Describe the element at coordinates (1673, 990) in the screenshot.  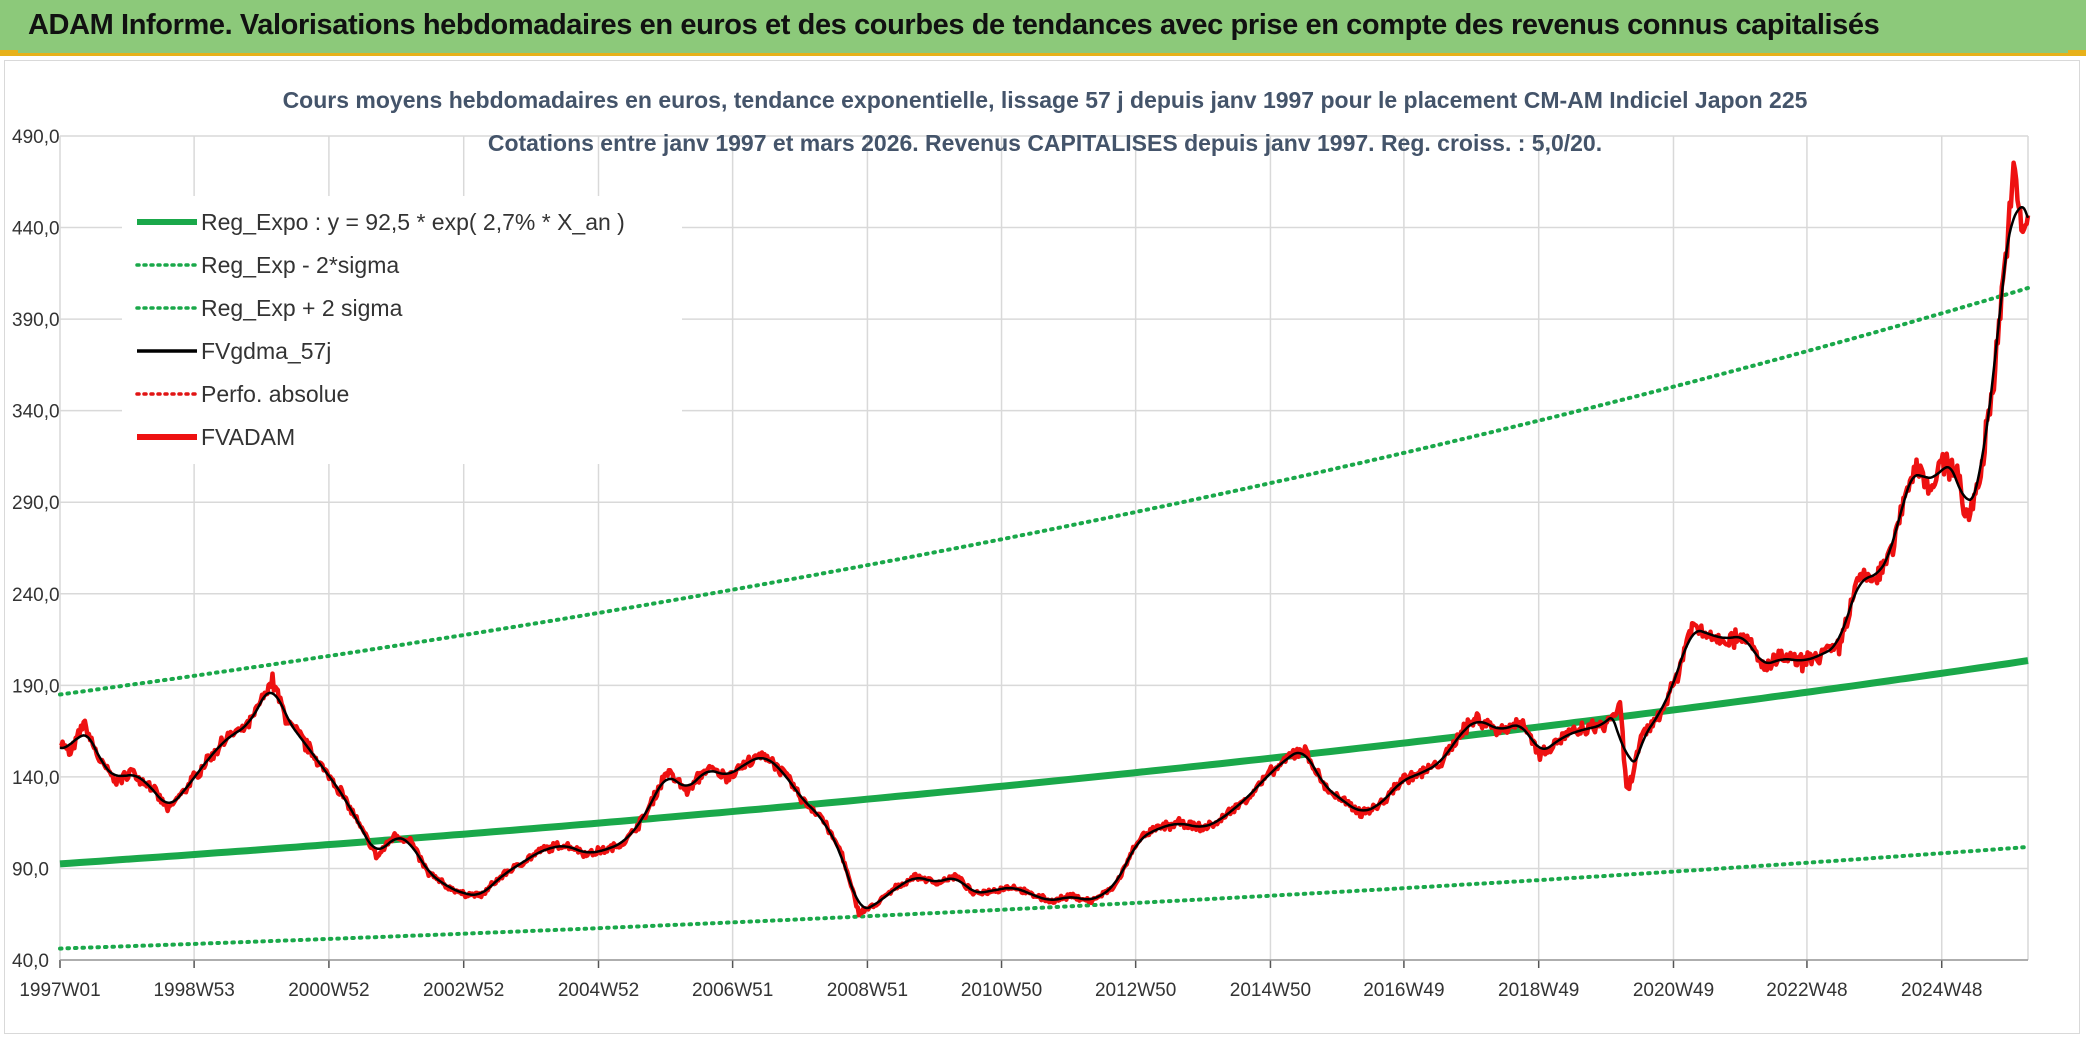
I see `x-tick-label: 2020W49` at that location.